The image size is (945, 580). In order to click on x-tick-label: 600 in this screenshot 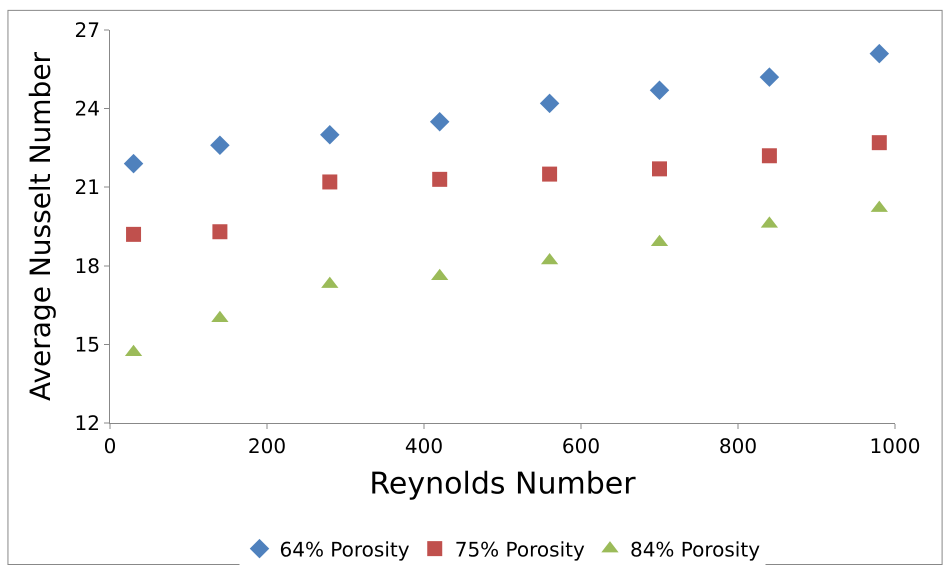, I will do `click(581, 446)`.